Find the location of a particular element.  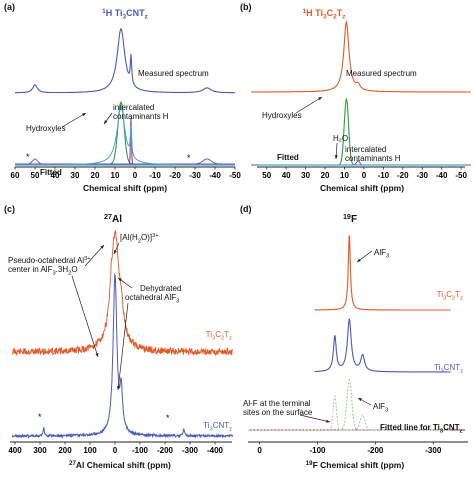

panel-a-contaminants-arrow-head is located at coordinates (106, 122).